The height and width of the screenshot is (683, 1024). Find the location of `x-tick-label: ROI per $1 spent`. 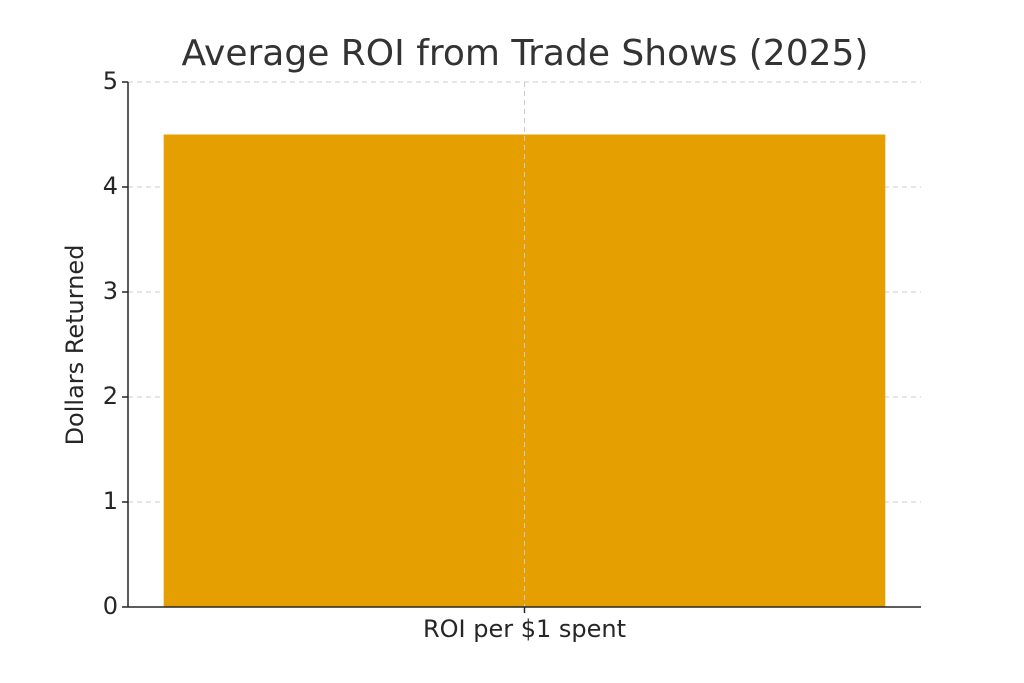

x-tick-label: ROI per $1 spent is located at coordinates (524, 629).